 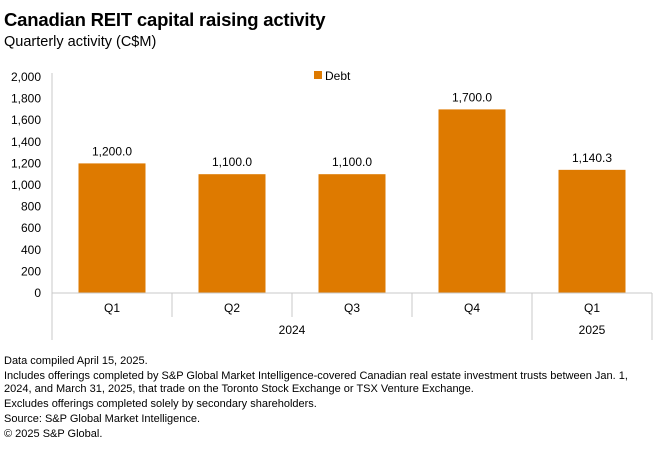 I want to click on y-tick-label: 1,000, so click(x=26, y=185).